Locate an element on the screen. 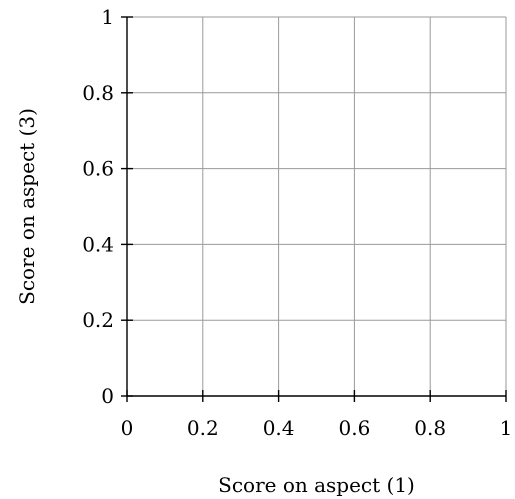 The height and width of the screenshot is (499, 515). x-axis-title: Score on aspect (1) is located at coordinates (316, 485).